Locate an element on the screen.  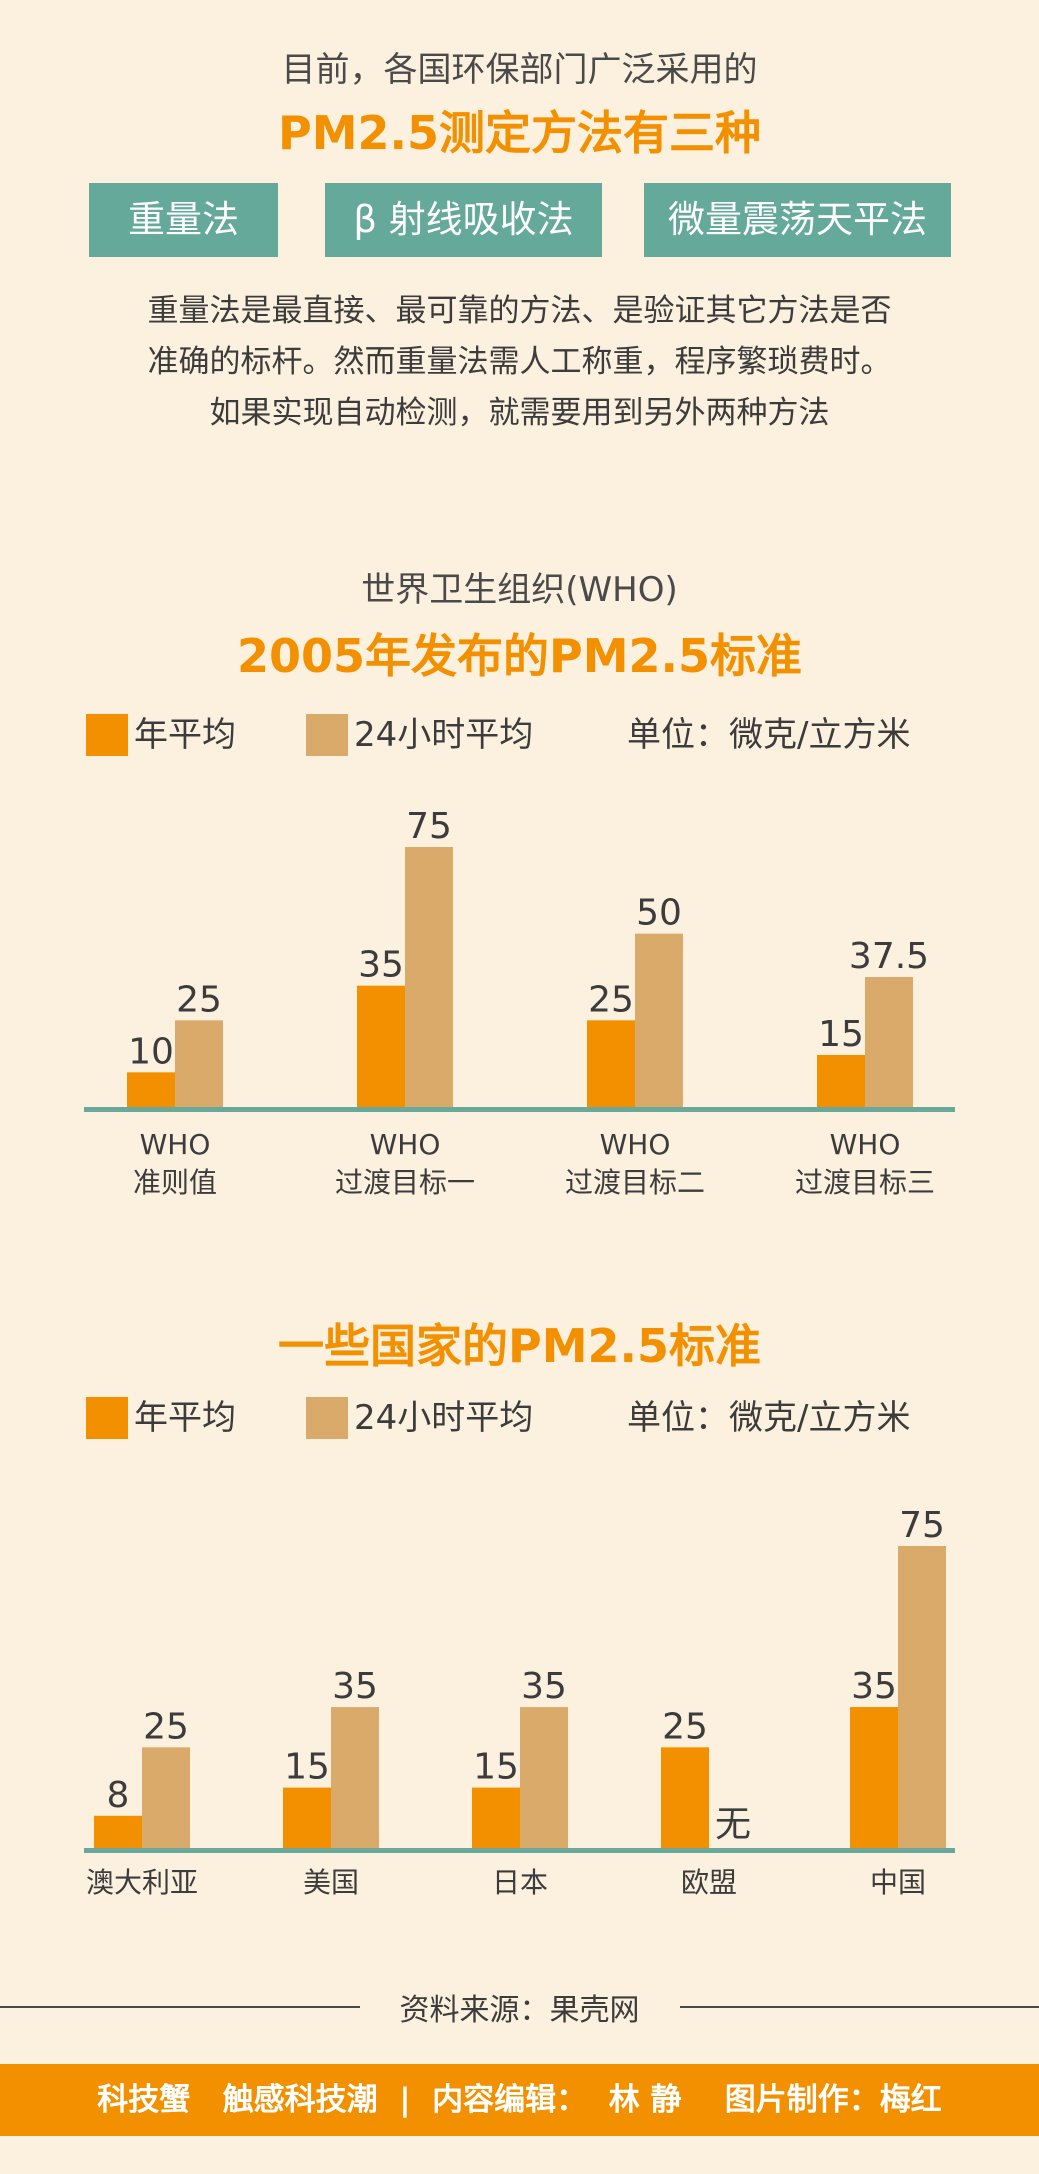
source-divider-right is located at coordinates (859, 2007).